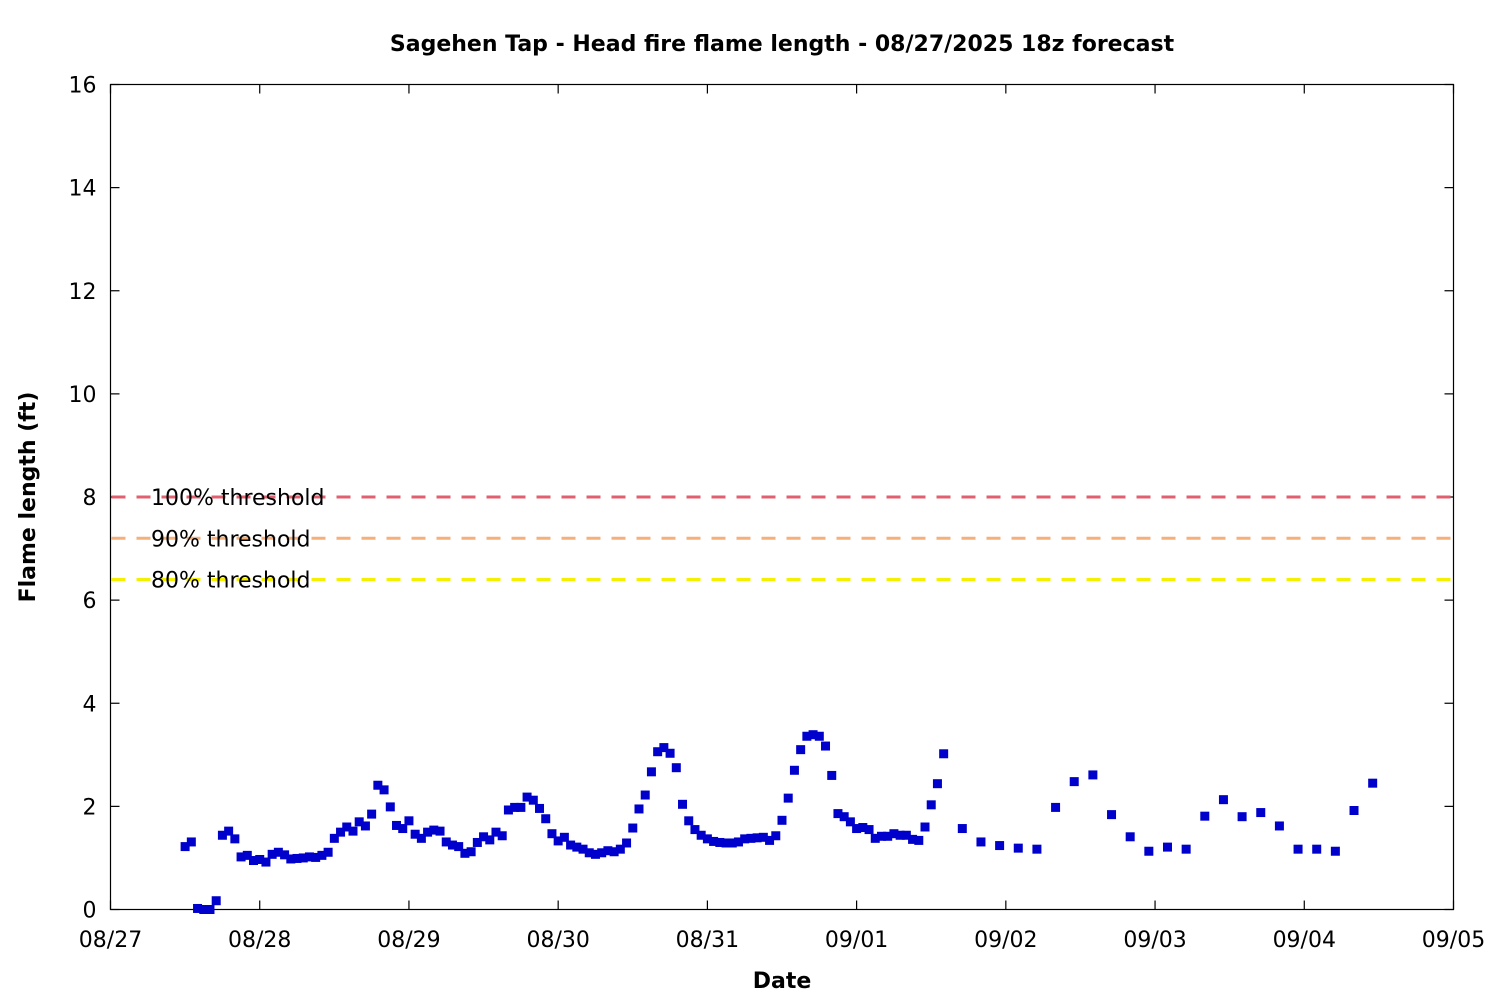  I want to click on threshold-lines: 100% threshold 90% threshold 80% threshold, so click(782, 540).